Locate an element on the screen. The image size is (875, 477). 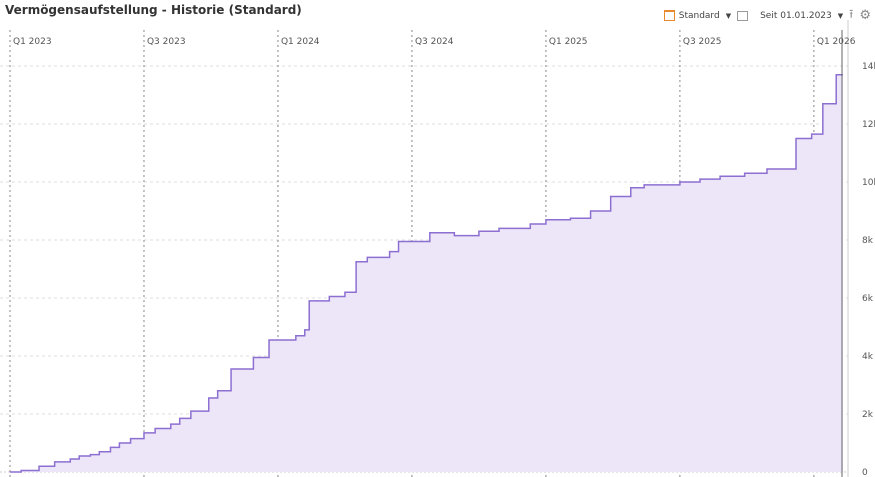
period-caret-down-icon: ▼ is located at coordinates (840, 15).